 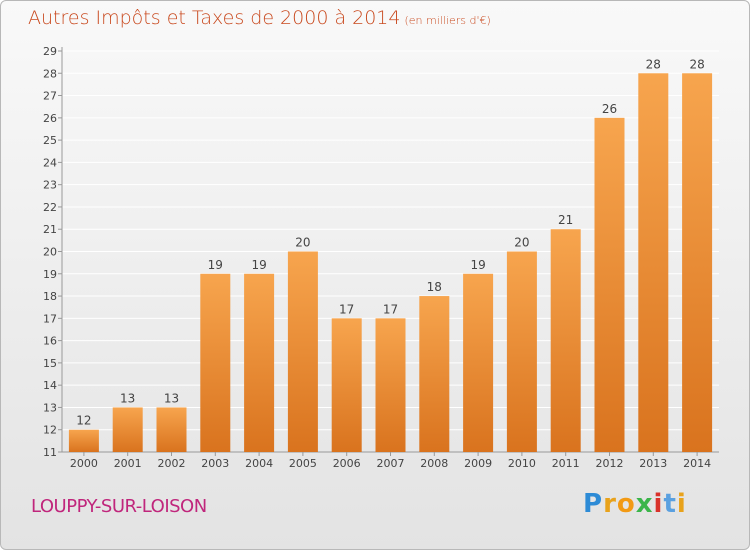 I want to click on x-tick-label: 2002, so click(x=172, y=463).